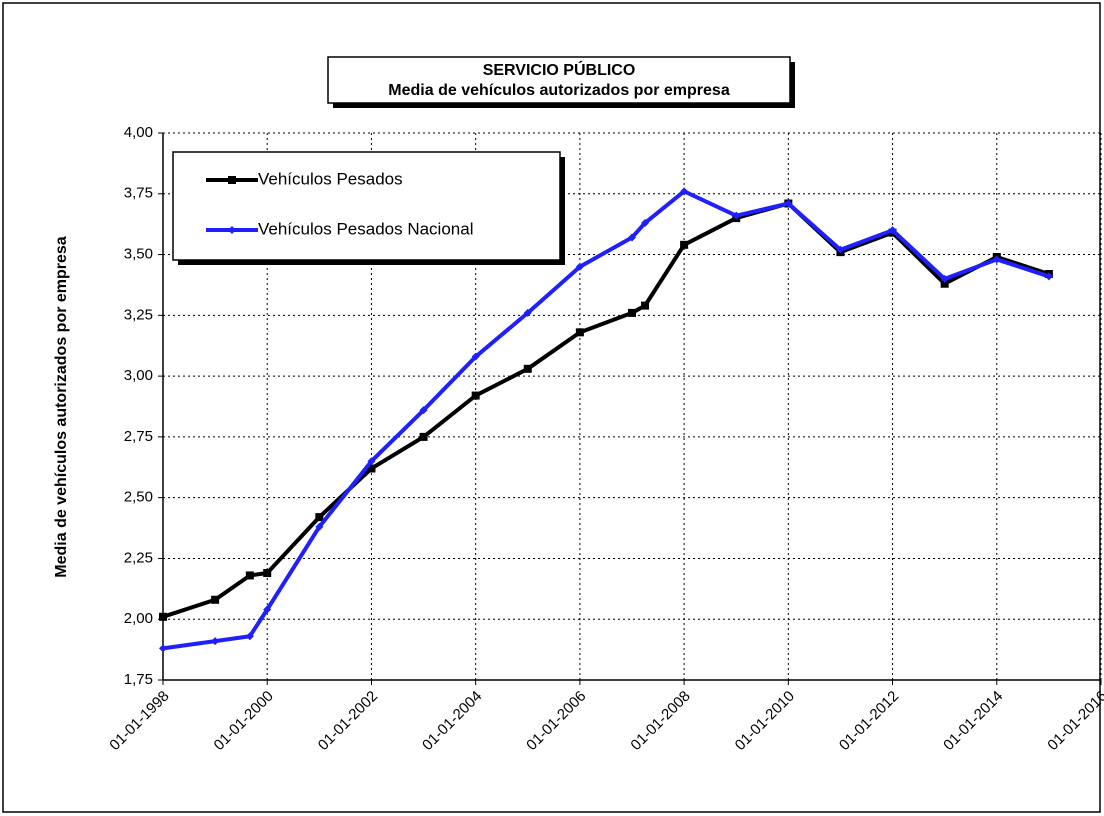 Image resolution: width=1104 pixels, height=816 pixels. Describe the element at coordinates (138, 679) in the screenshot. I see `y-tick-label: 1,75` at that location.